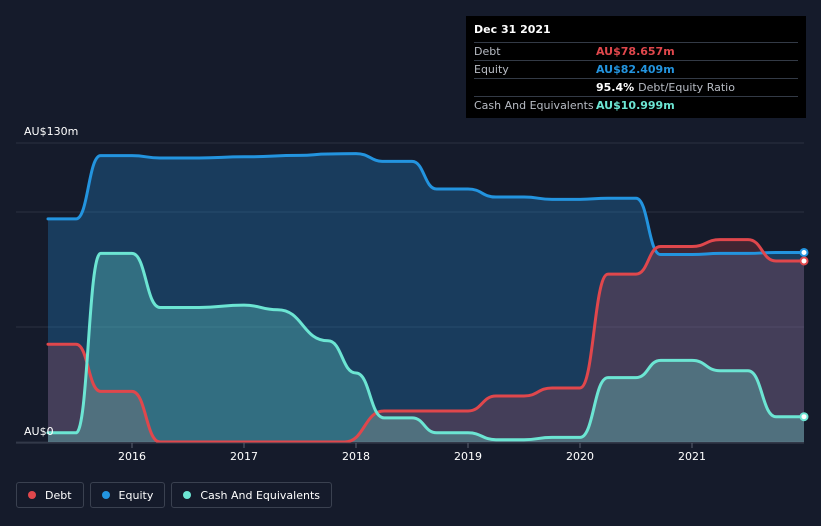  What do you see at coordinates (487, 51) in the screenshot?
I see `tooltip-debt-label: Debt` at bounding box center [487, 51].